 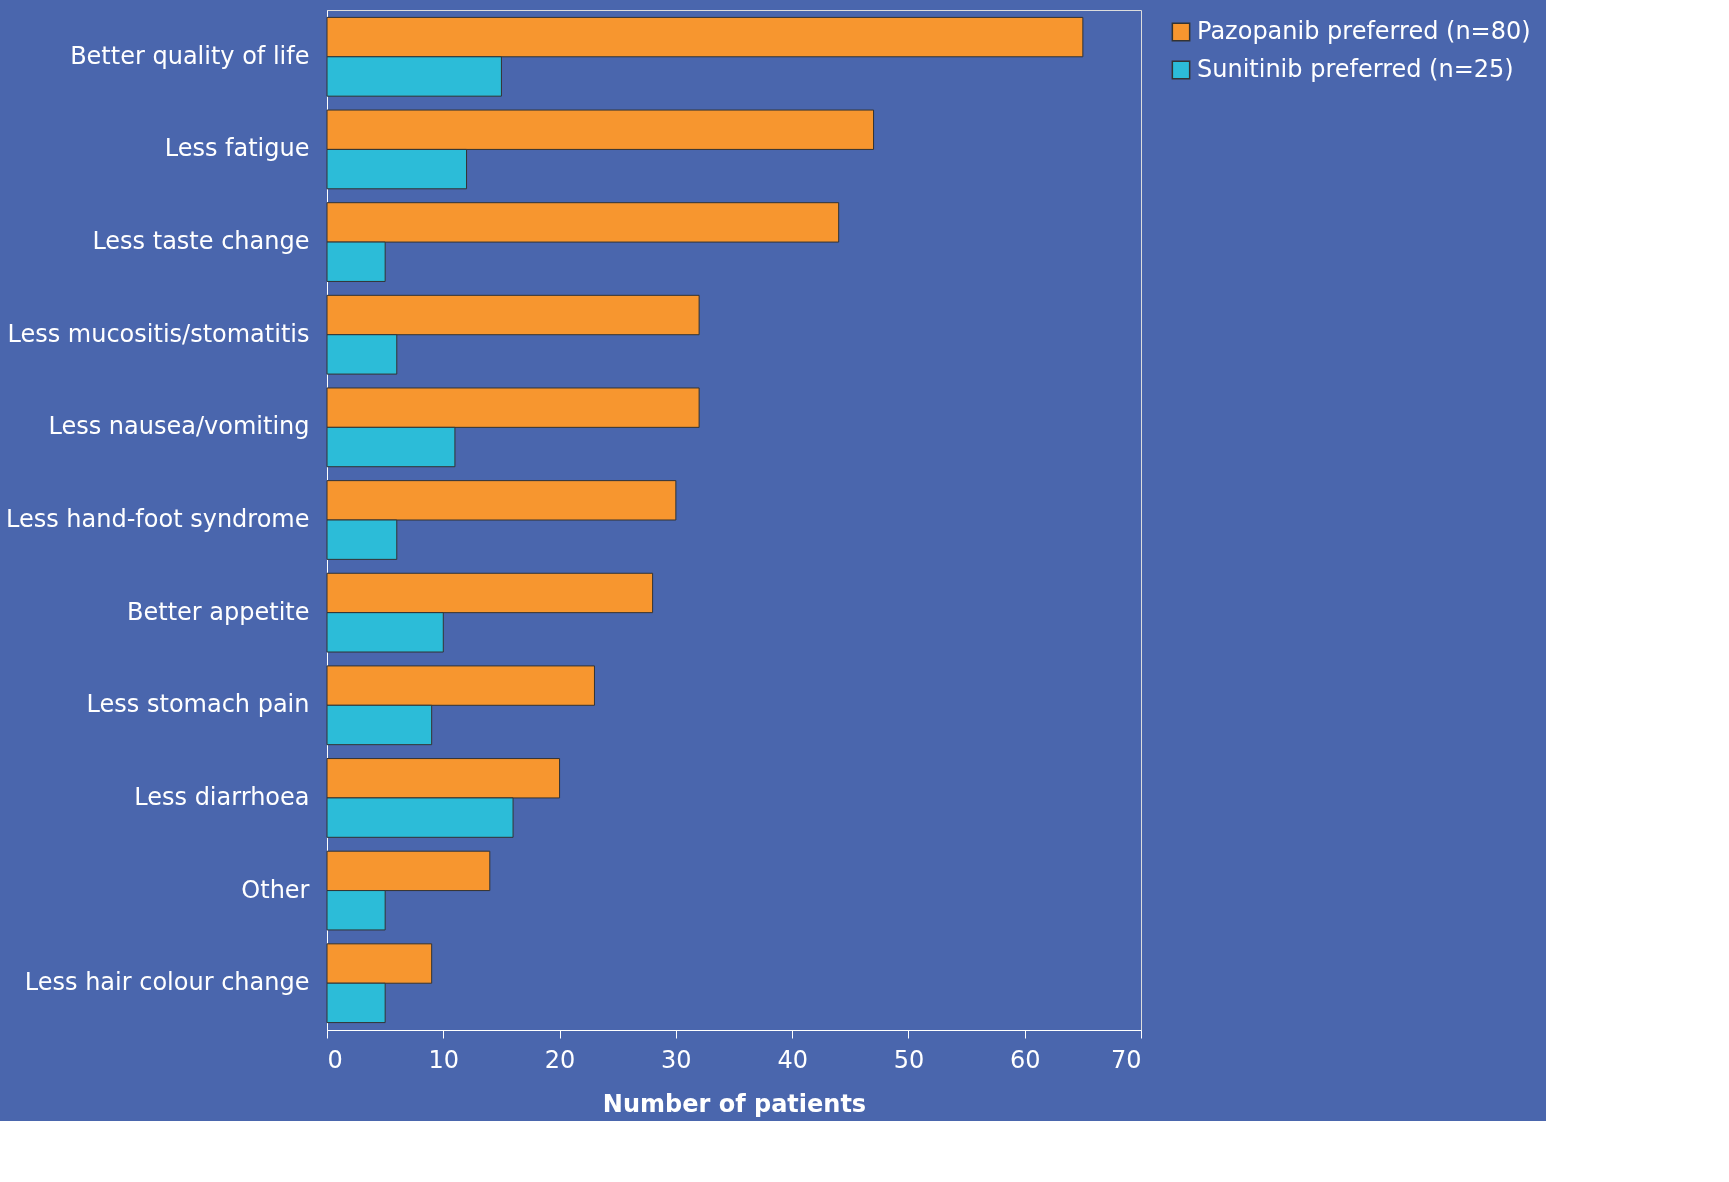 What do you see at coordinates (676, 1059) in the screenshot?
I see `x-tick-label: 30` at bounding box center [676, 1059].